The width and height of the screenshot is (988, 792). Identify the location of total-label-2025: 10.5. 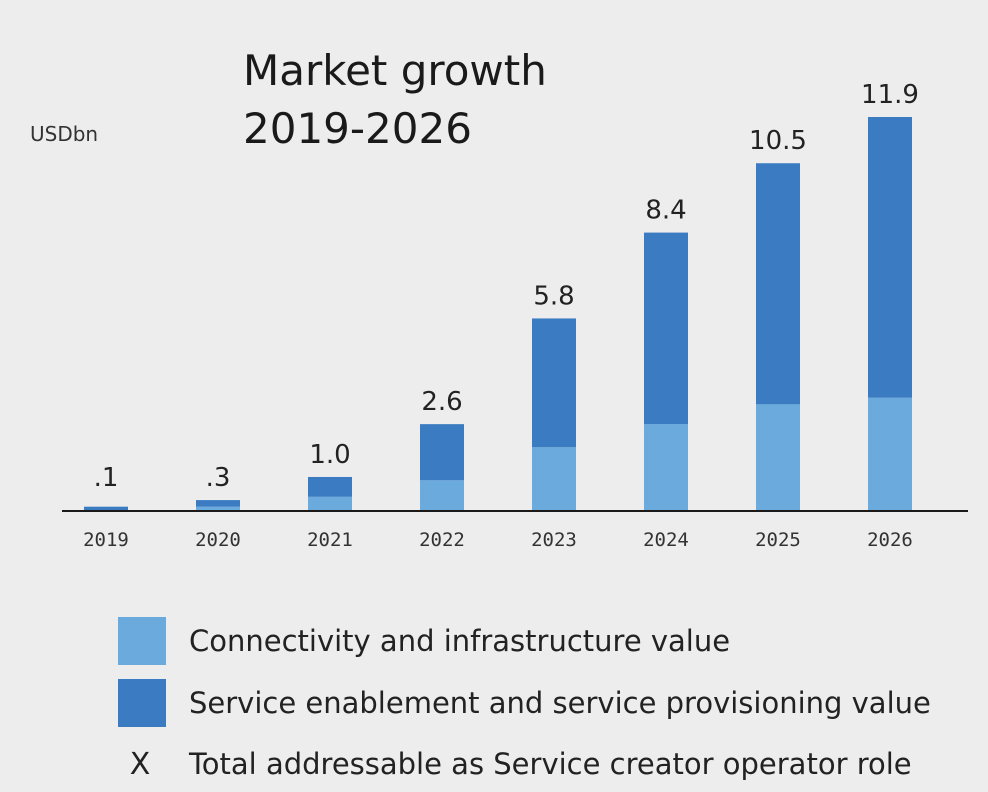
(778, 141).